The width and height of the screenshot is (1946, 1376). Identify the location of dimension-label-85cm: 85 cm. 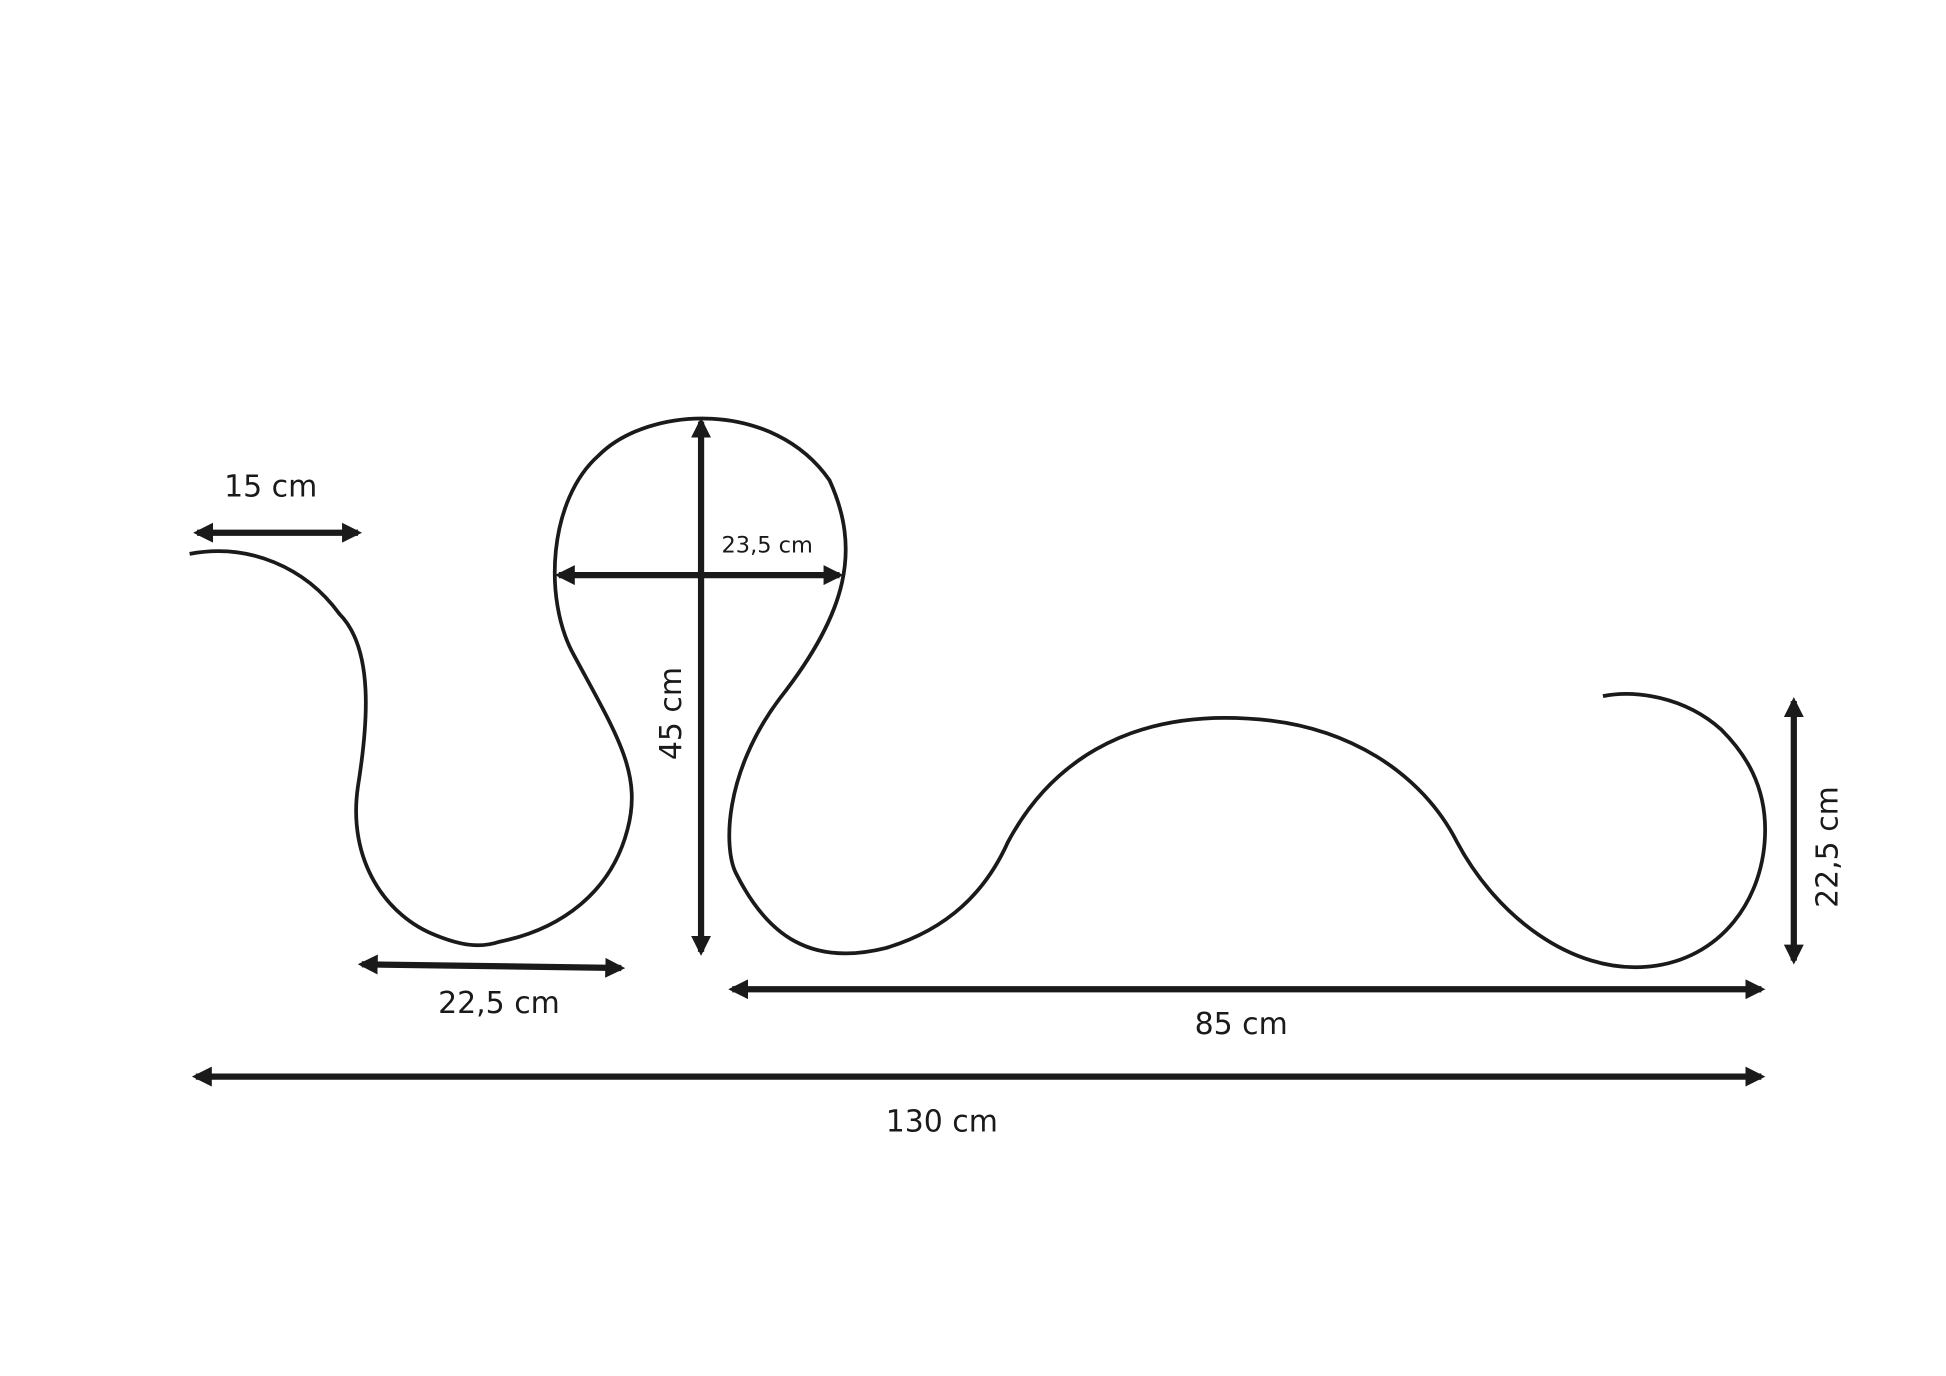
(1241, 1024).